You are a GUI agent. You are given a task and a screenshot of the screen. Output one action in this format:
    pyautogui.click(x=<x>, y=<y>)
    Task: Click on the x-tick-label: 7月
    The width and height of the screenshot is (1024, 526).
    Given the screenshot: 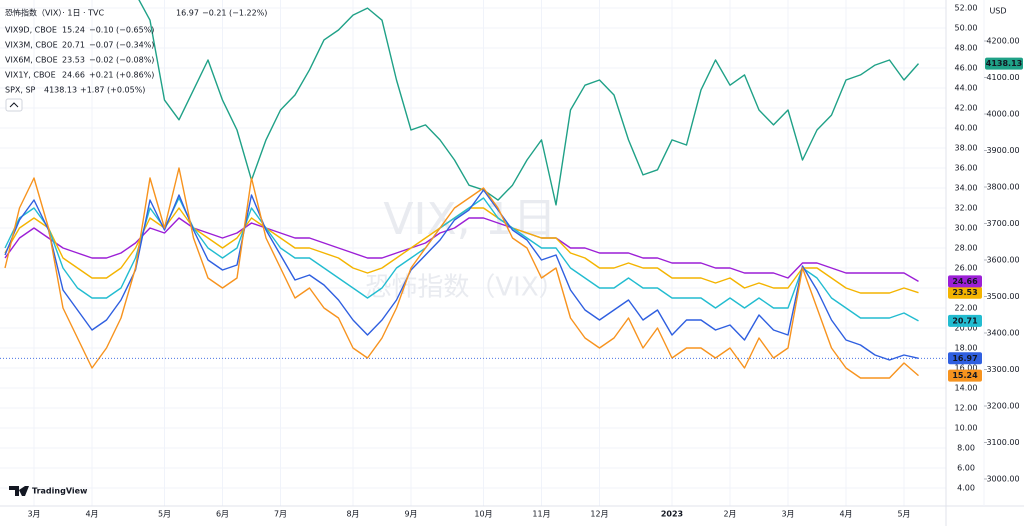 What is the action you would take?
    pyautogui.click(x=280, y=514)
    